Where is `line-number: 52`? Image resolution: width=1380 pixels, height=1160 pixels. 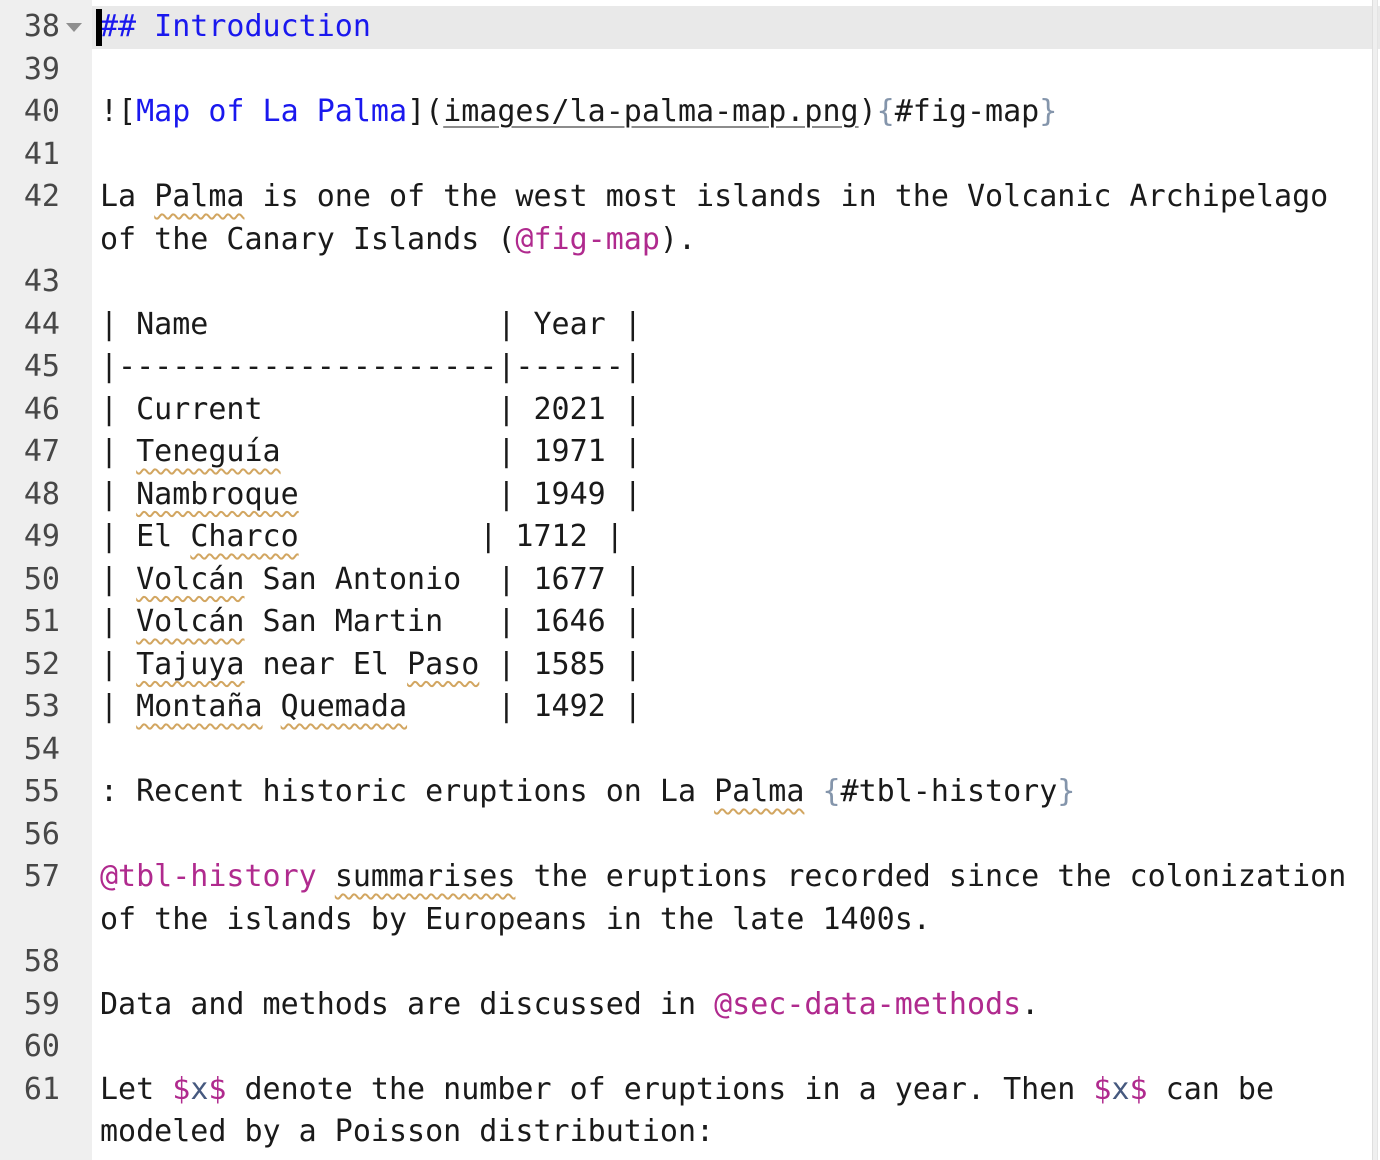 line-number: 52 is located at coordinates (41, 664).